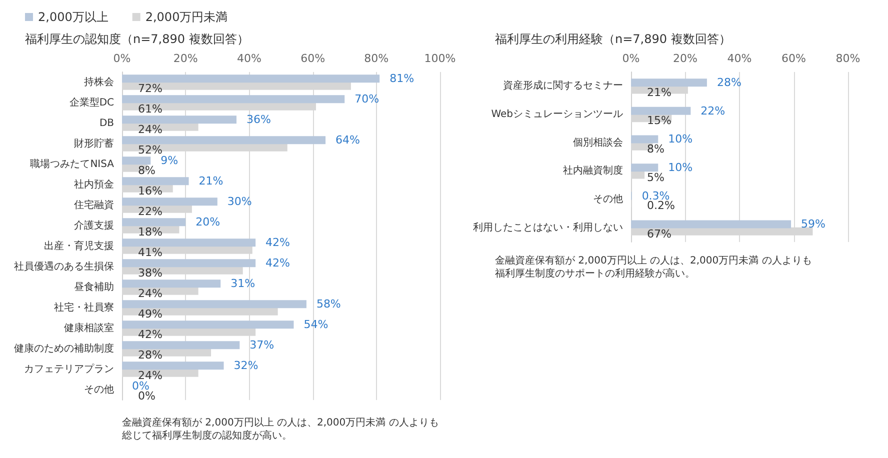 This screenshot has height=458, width=888. I want to click on legend-label: 2,000万以上, so click(73, 17).